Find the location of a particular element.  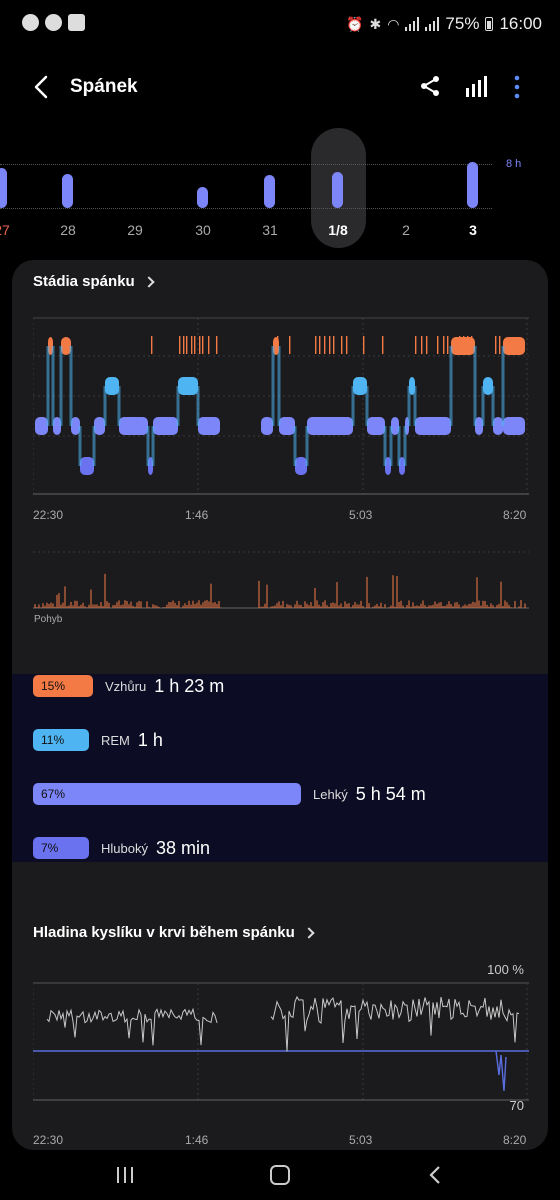

stage-name: Vzhůru is located at coordinates (126, 686).